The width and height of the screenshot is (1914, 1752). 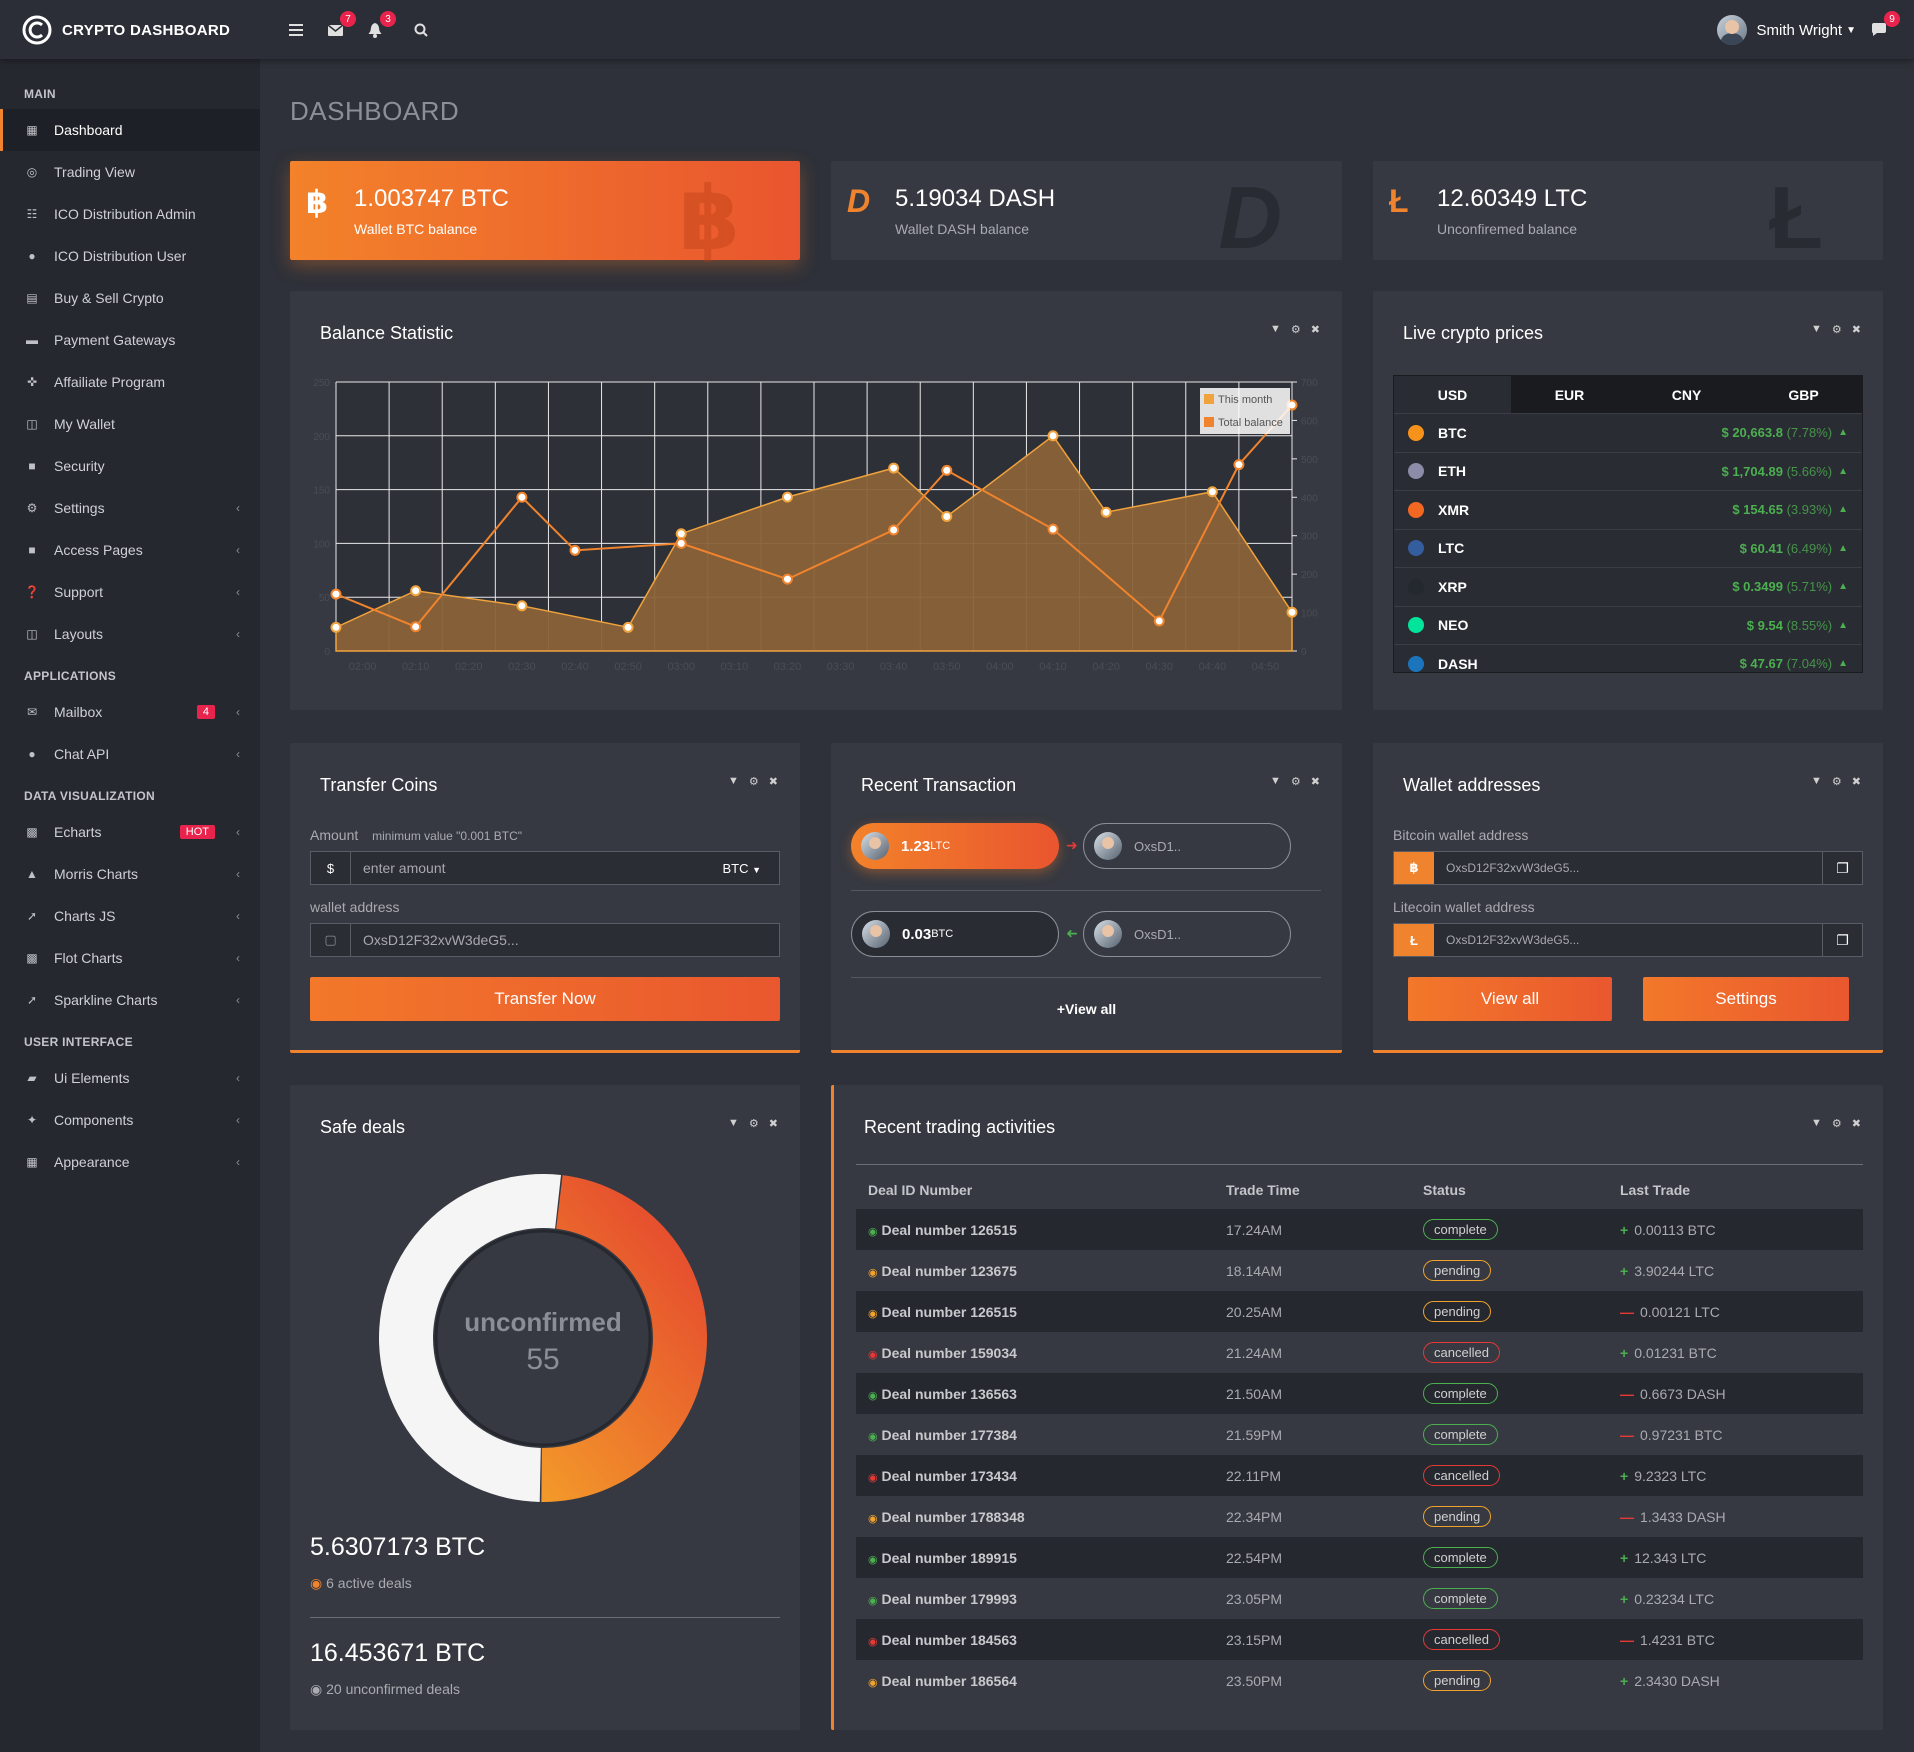 What do you see at coordinates (416, 591) in the screenshot?
I see `this-month-point` at bounding box center [416, 591].